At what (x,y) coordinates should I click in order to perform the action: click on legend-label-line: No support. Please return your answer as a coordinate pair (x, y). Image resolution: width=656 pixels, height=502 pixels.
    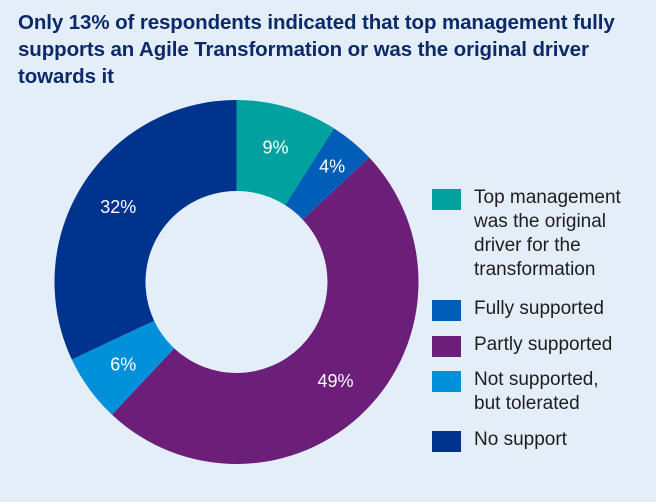
    Looking at the image, I should click on (520, 439).